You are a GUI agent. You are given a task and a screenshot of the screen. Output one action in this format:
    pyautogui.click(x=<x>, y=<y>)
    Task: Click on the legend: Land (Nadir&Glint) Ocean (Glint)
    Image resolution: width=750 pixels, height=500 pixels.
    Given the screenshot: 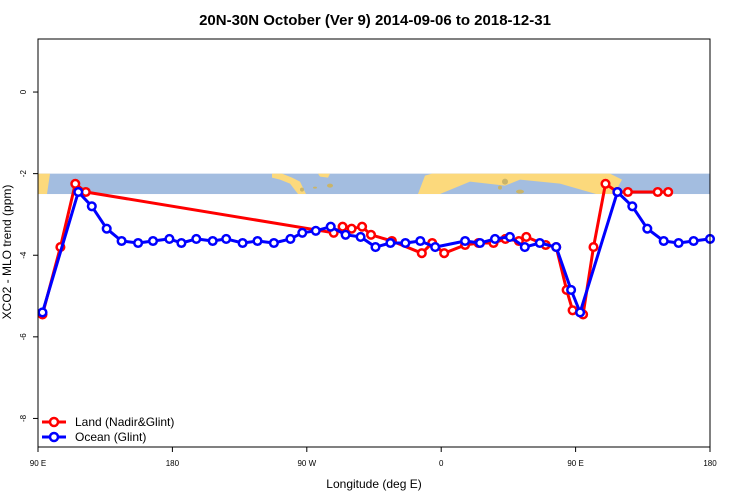 What is the action you would take?
    pyautogui.click(x=108, y=429)
    